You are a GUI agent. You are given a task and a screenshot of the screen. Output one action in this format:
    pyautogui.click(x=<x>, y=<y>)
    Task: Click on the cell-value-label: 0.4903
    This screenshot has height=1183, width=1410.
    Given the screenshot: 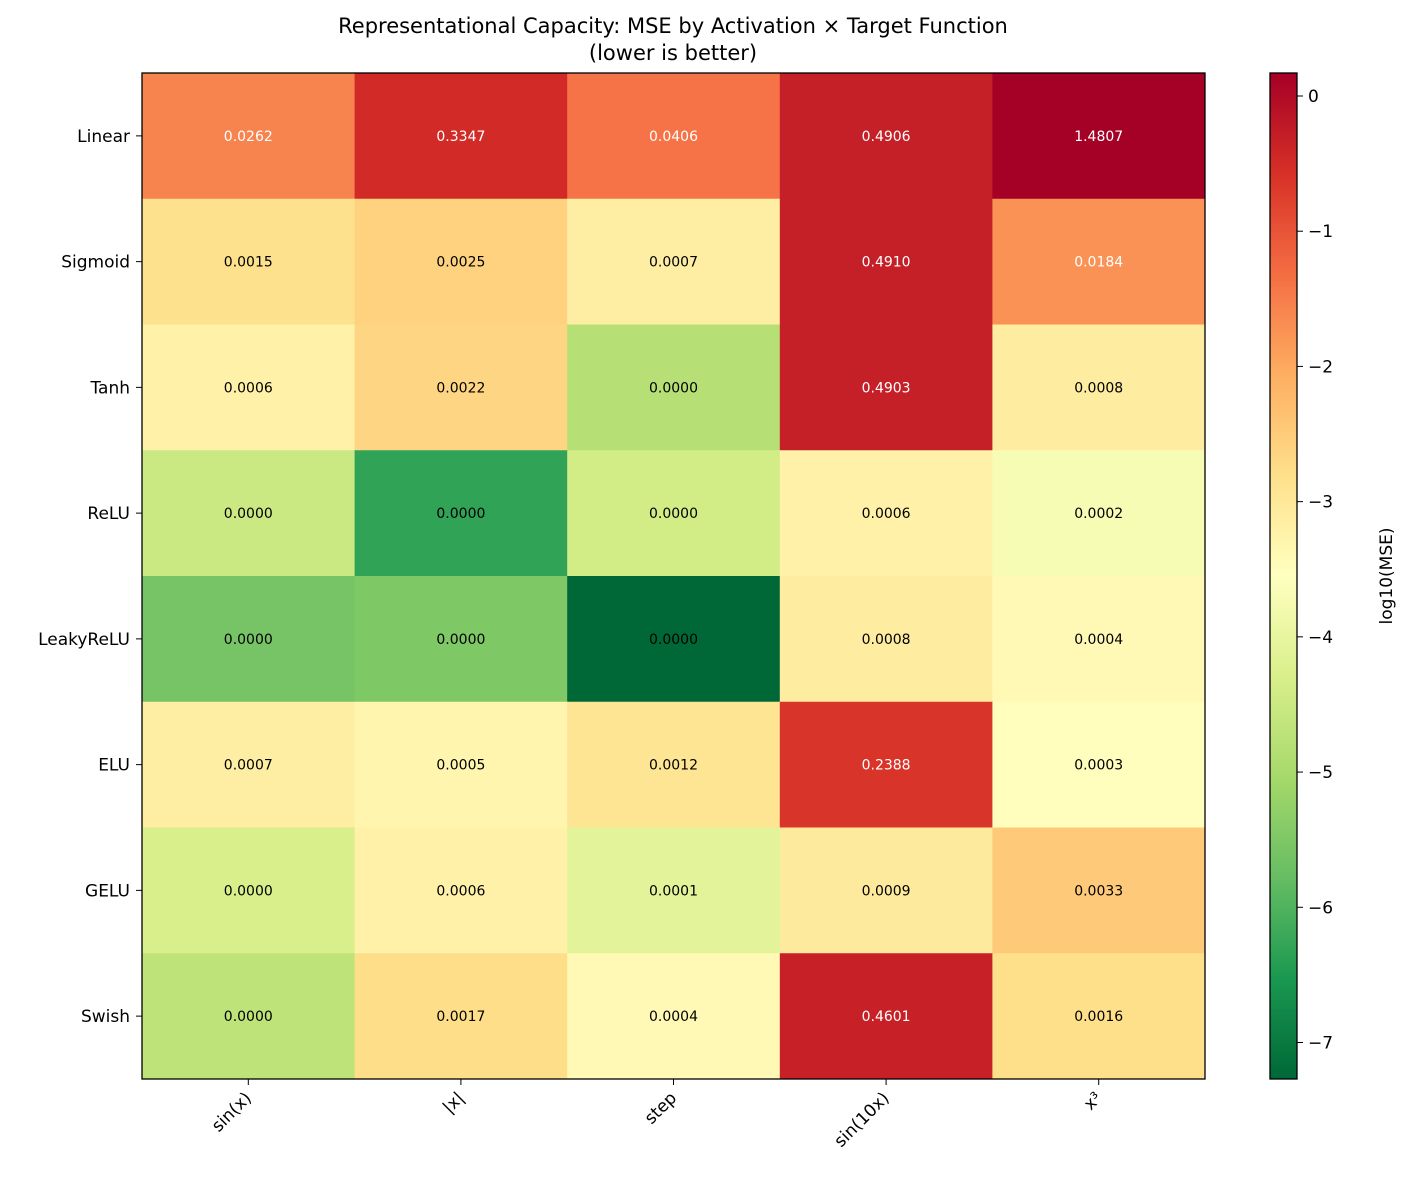 What is the action you would take?
    pyautogui.click(x=886, y=388)
    